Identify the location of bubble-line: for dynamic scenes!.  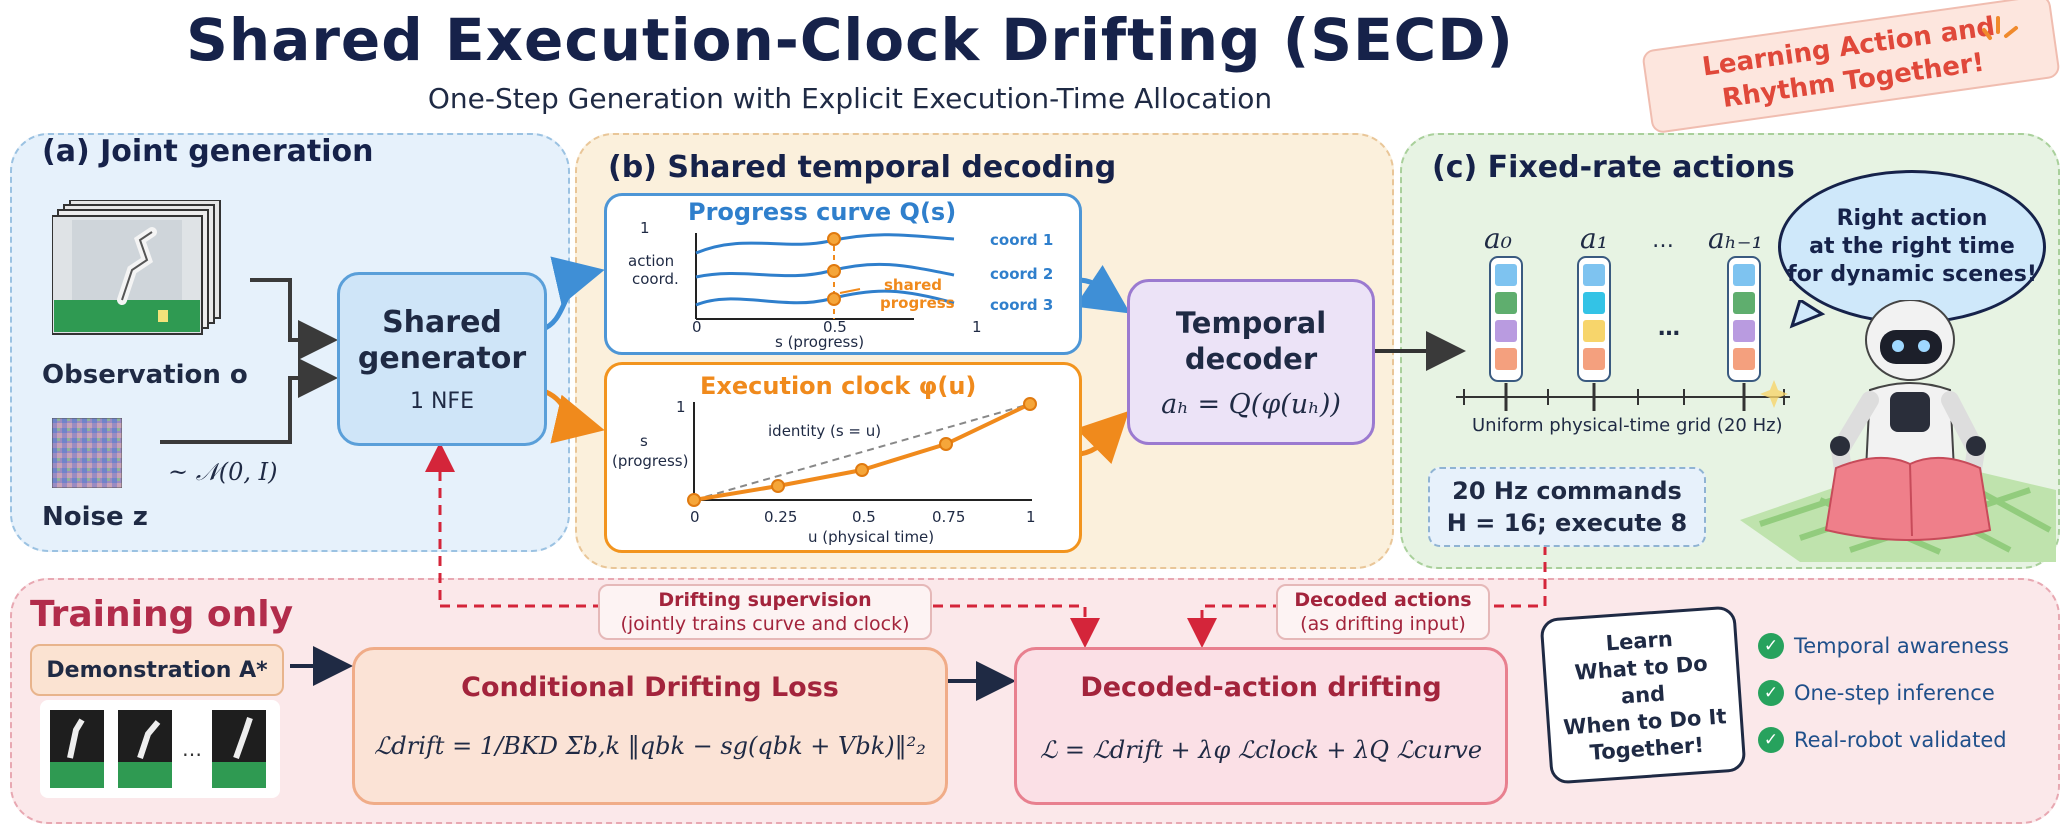
(1912, 274).